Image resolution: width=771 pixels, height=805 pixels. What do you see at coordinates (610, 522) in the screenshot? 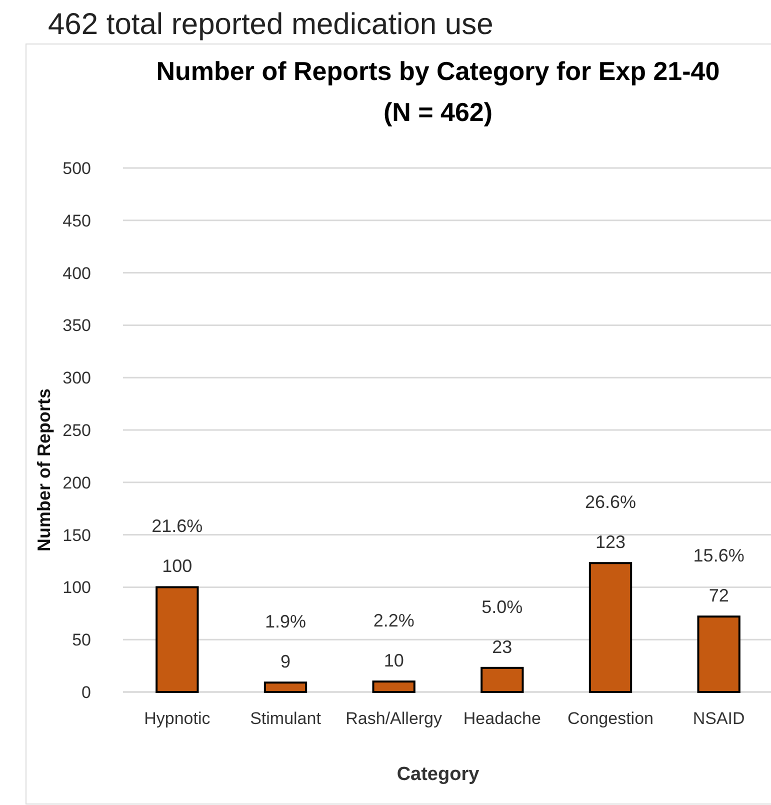
I see `data-label: 26.6% 123` at bounding box center [610, 522].